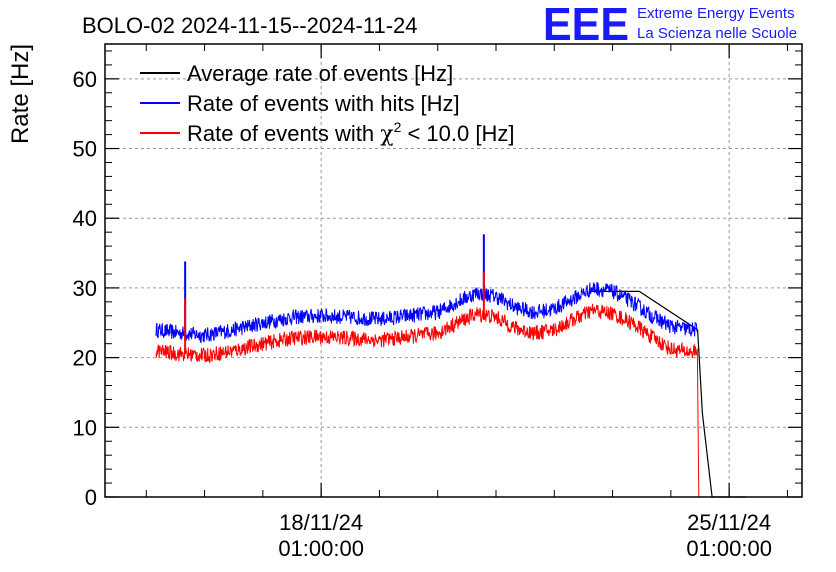 The height and width of the screenshot is (572, 836). What do you see at coordinates (85, 288) in the screenshot?
I see `y-tick-label: 30` at bounding box center [85, 288].